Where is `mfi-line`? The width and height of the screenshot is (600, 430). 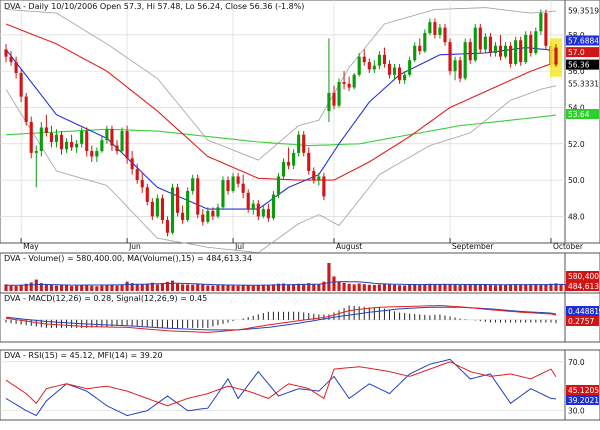
mfi-line is located at coordinates (281, 387).